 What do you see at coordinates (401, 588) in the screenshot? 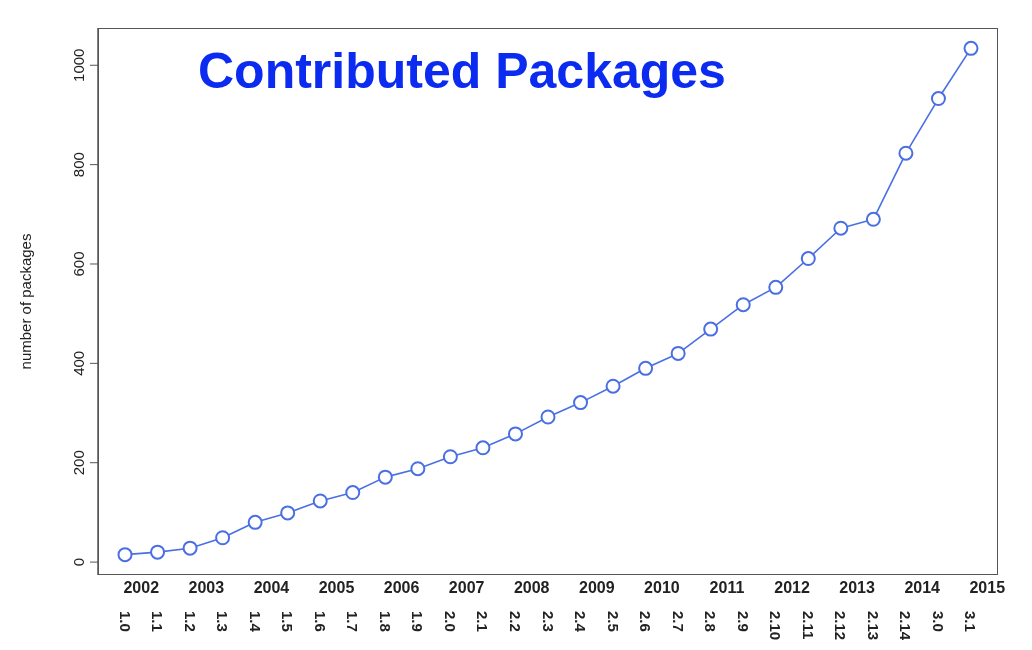
I see `x2-tick-label: 2006` at bounding box center [401, 588].